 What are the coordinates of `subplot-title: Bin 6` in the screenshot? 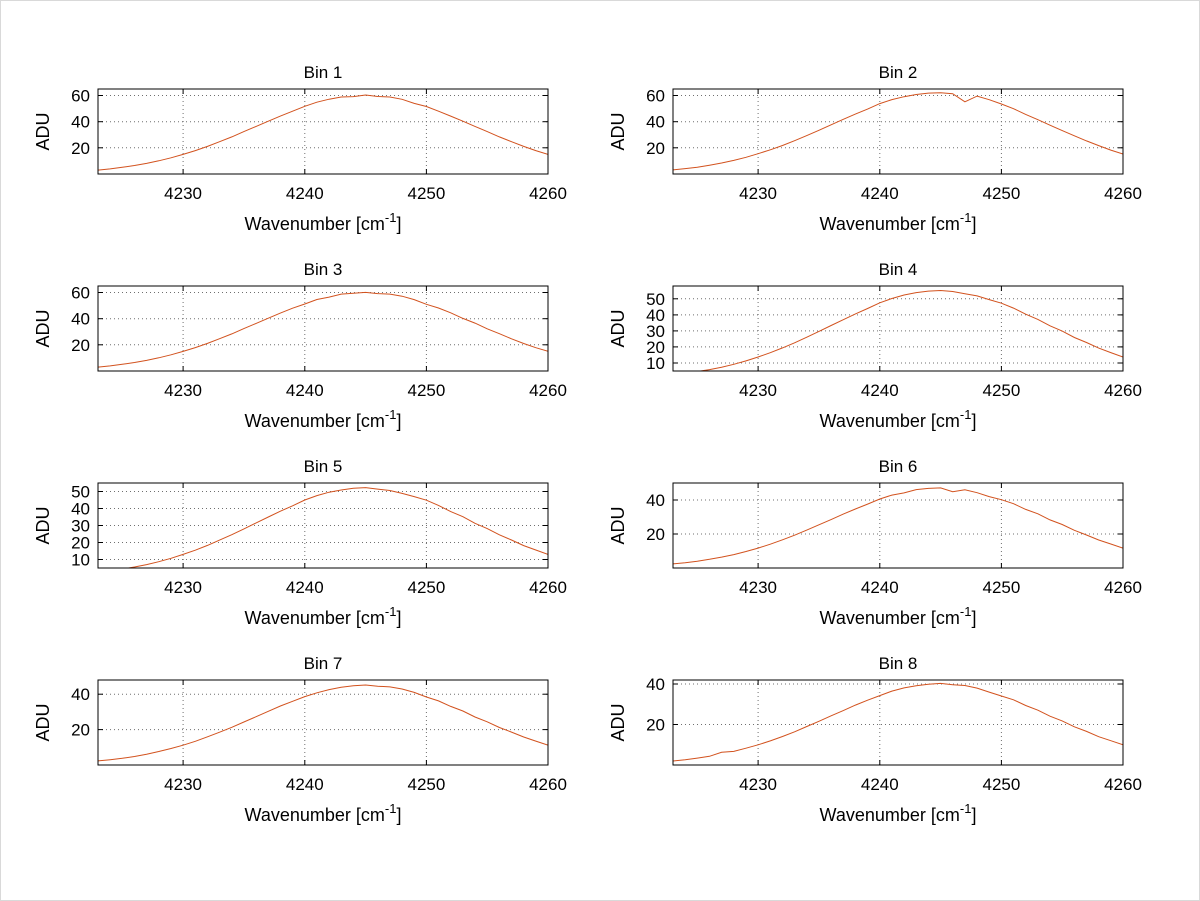 It's located at (898, 466).